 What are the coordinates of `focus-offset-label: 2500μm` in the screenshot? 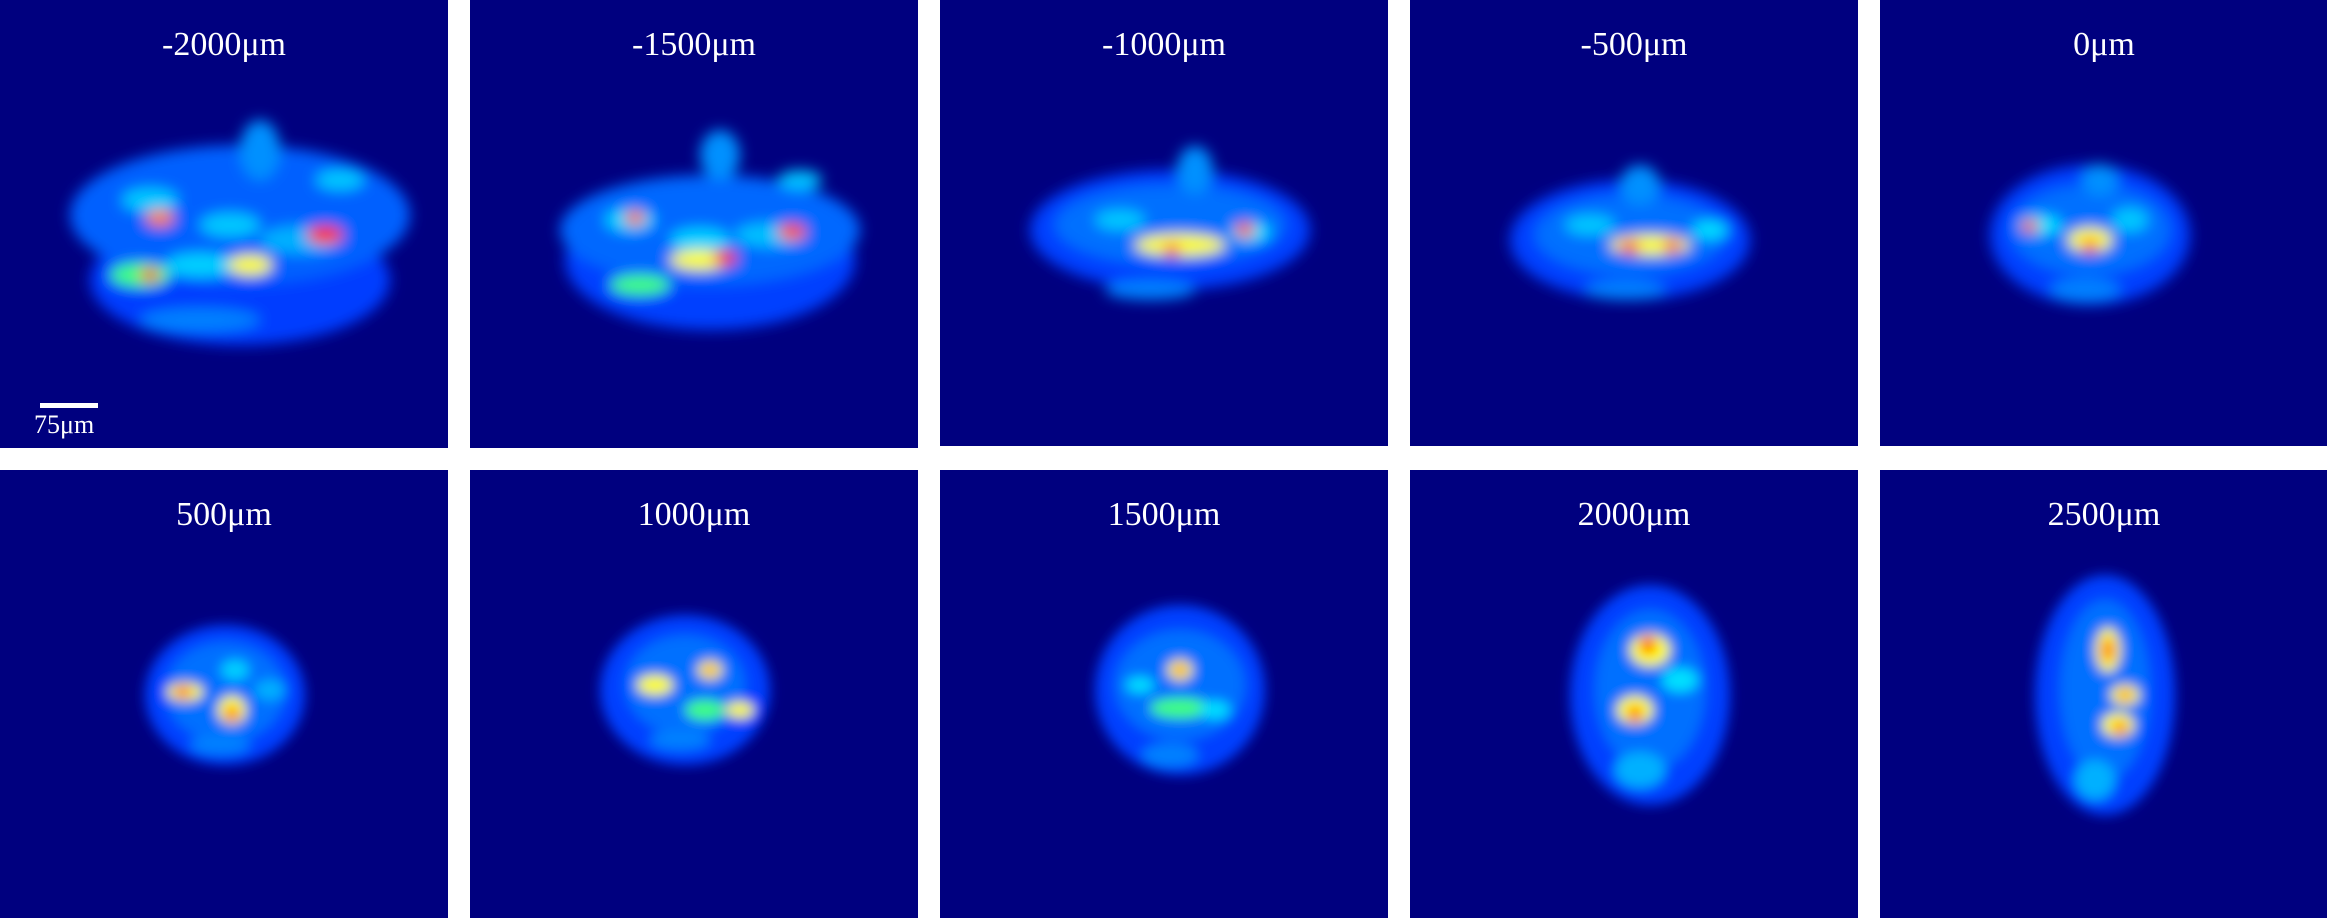 It's located at (2104, 514).